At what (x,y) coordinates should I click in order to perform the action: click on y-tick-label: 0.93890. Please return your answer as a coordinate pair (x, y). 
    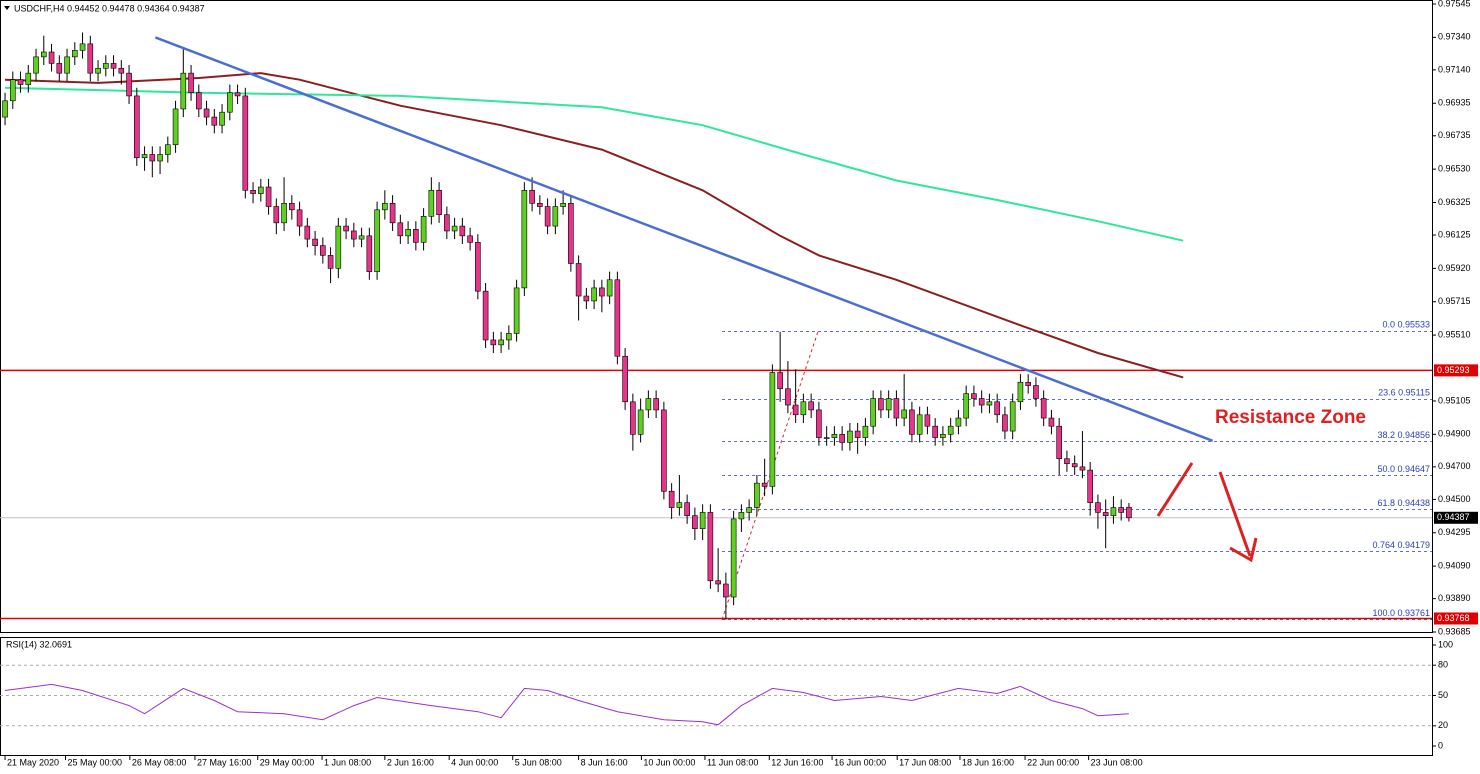
    Looking at the image, I should click on (1454, 598).